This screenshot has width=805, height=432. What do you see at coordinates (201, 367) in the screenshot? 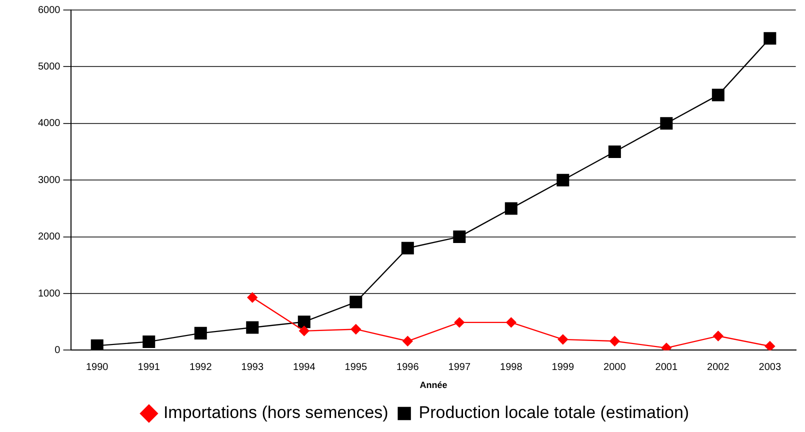
I see `x-tick-label: 1992` at bounding box center [201, 367].